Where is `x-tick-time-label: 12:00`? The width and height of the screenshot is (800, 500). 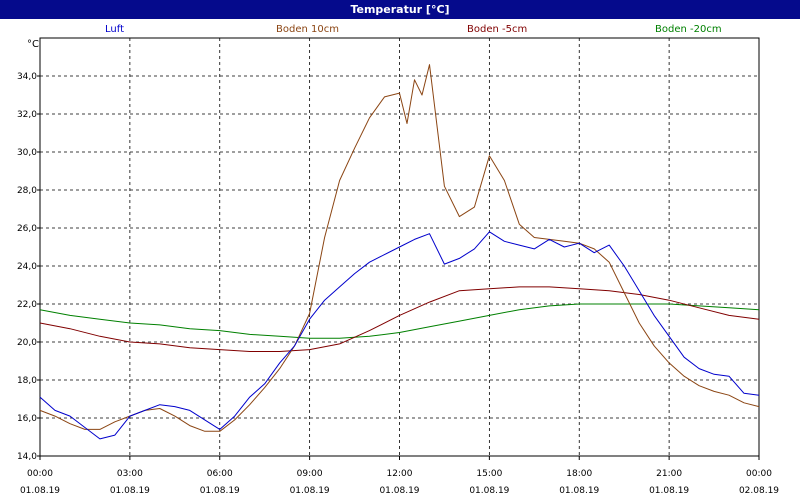 x-tick-time-label: 12:00 is located at coordinates (400, 474).